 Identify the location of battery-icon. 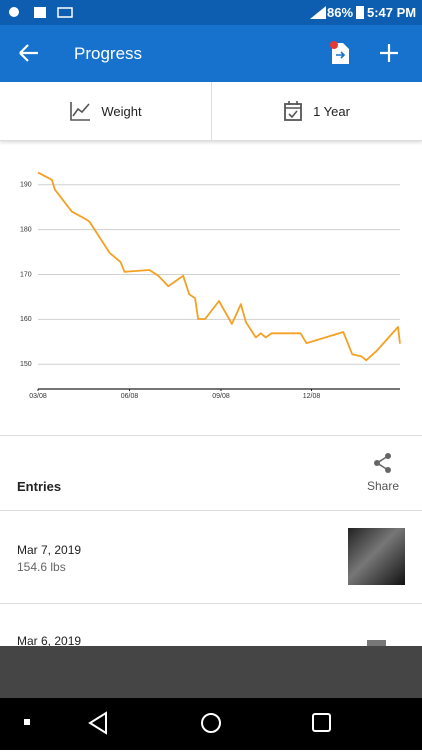
(360, 12).